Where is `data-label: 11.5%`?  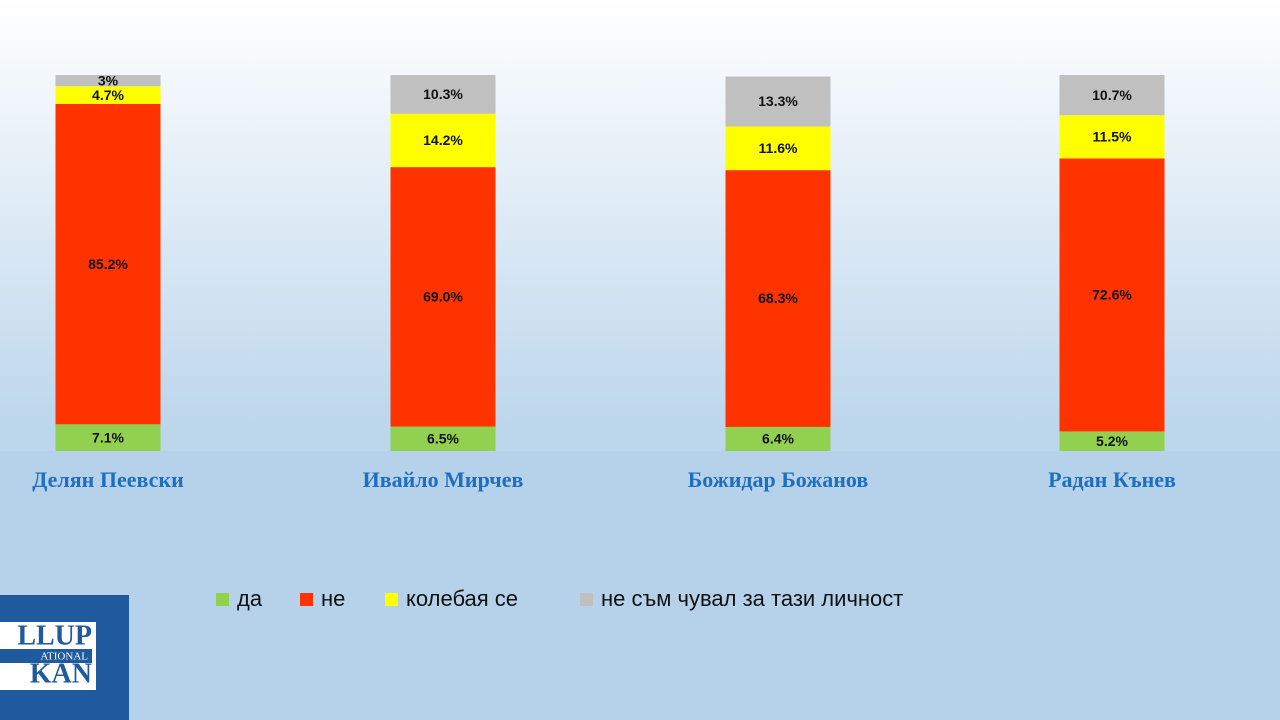 data-label: 11.5% is located at coordinates (1112, 137).